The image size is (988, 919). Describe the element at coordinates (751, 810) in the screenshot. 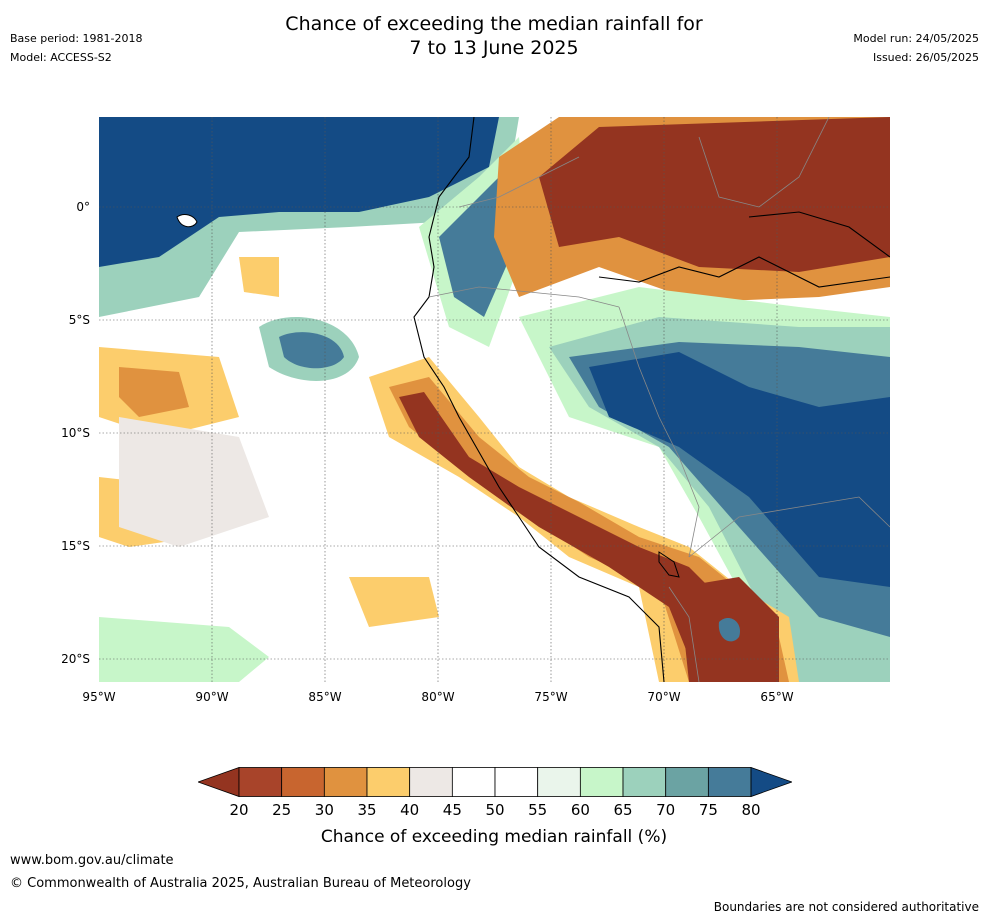

I see `colorbar-tick-label: 80` at that location.